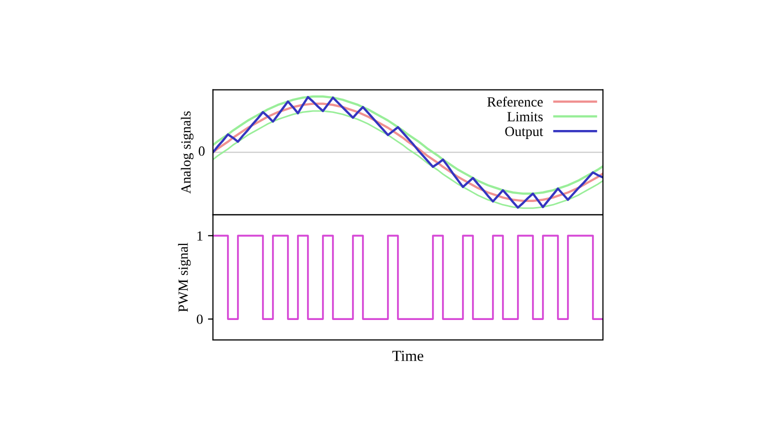 This screenshot has width=780, height=438. What do you see at coordinates (184, 277) in the screenshot?
I see `y-axis-title: PWM signal` at bounding box center [184, 277].